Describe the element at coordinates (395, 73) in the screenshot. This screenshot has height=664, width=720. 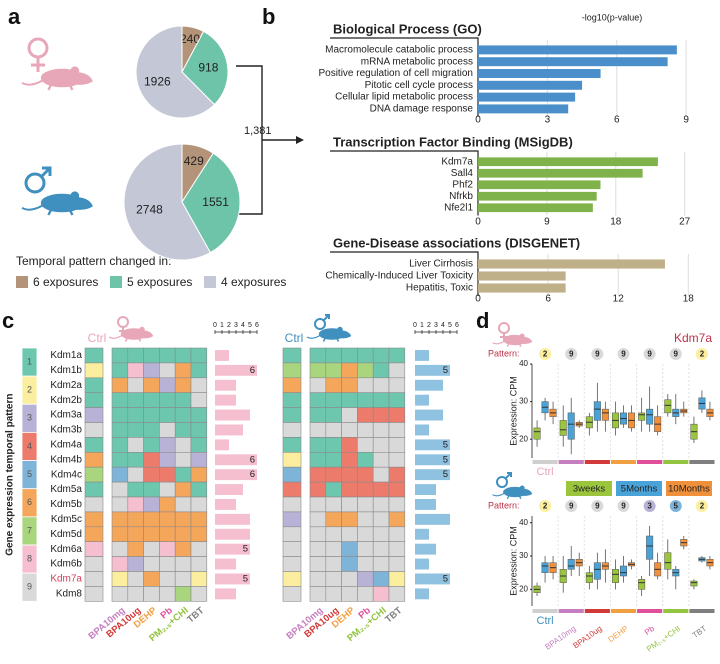
I see `category-label: Positive regulation of cell migration` at that location.